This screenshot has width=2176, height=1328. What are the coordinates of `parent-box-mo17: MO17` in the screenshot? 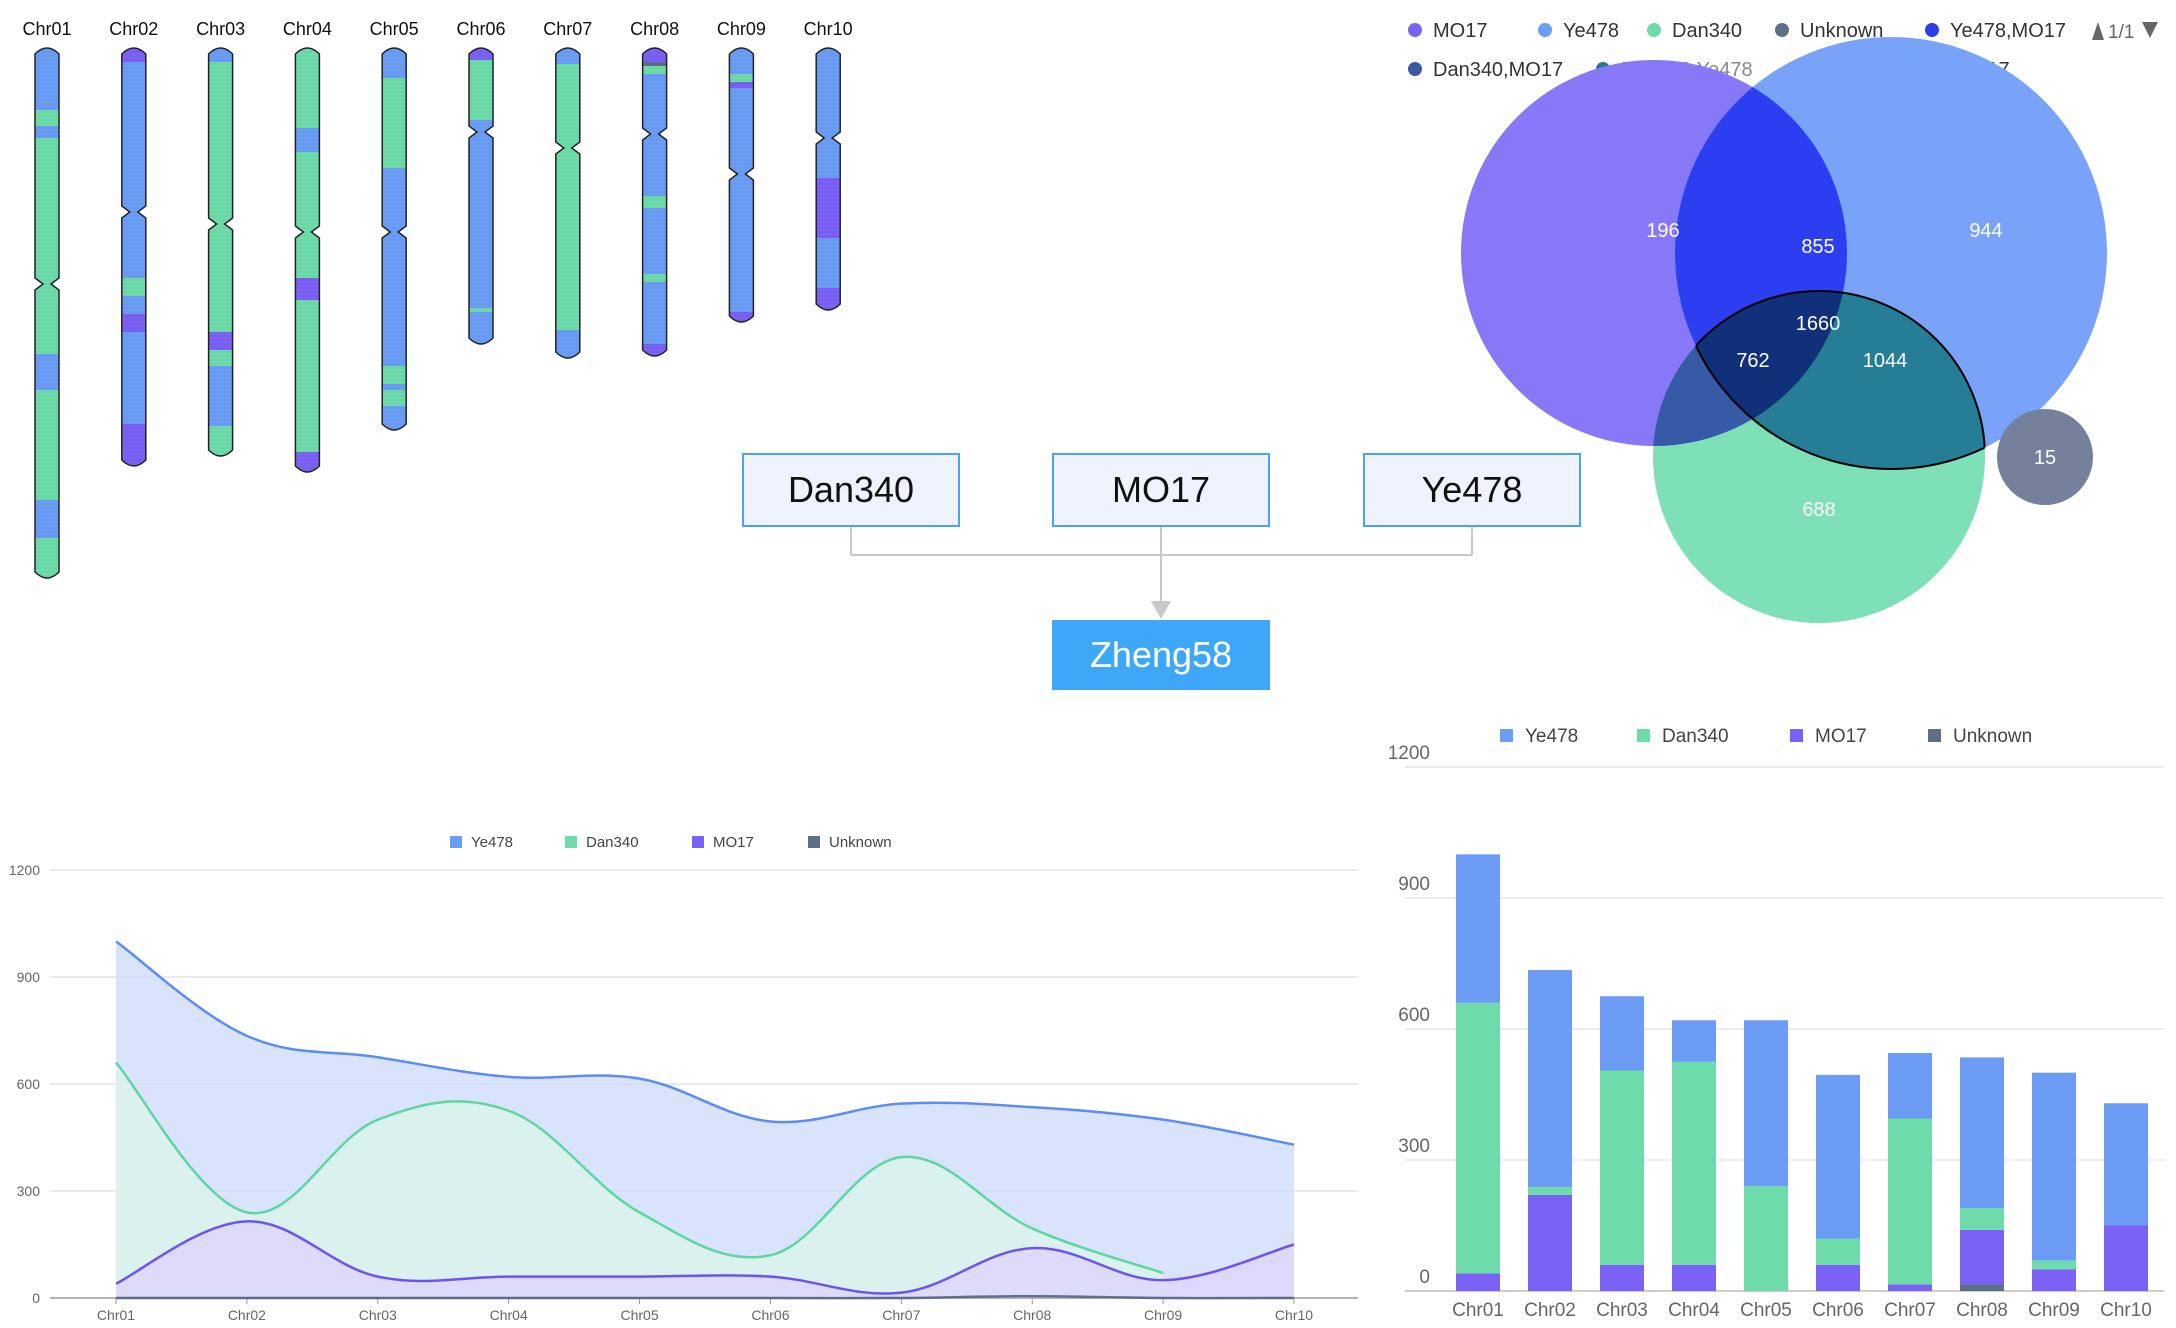 It's located at (1161, 490).